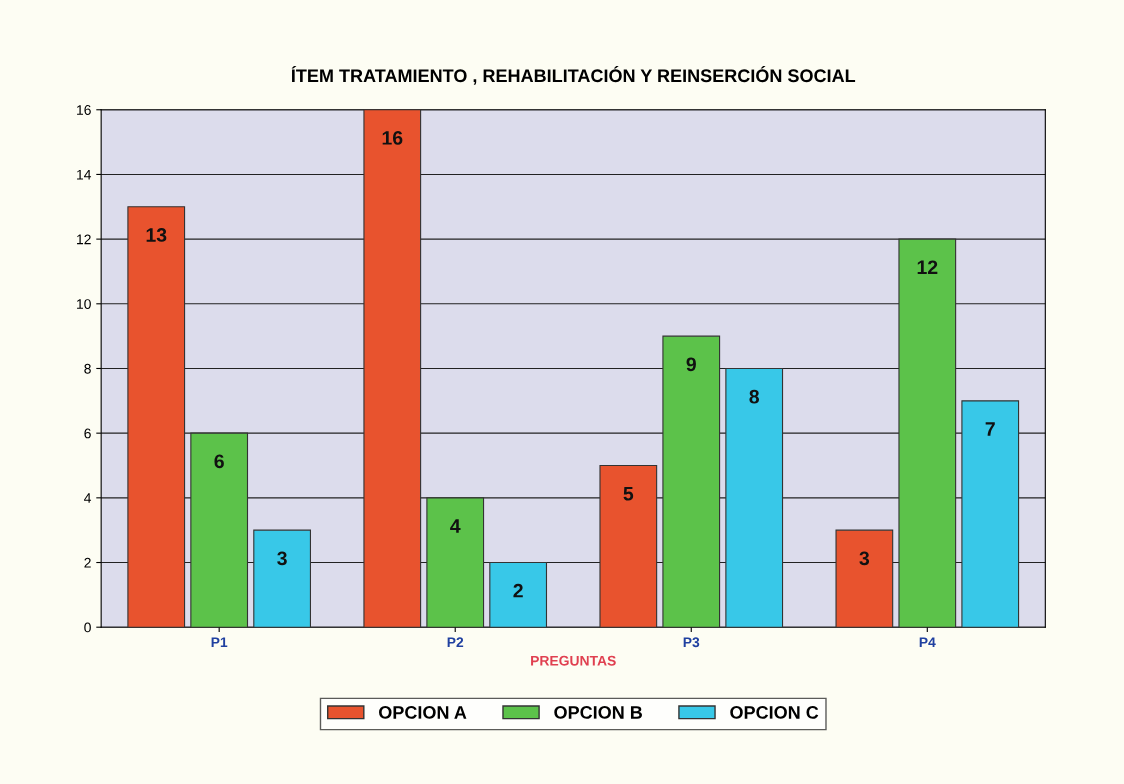 The width and height of the screenshot is (1124, 784). What do you see at coordinates (573, 660) in the screenshot?
I see `x-axis-title: PREGUNTAS` at bounding box center [573, 660].